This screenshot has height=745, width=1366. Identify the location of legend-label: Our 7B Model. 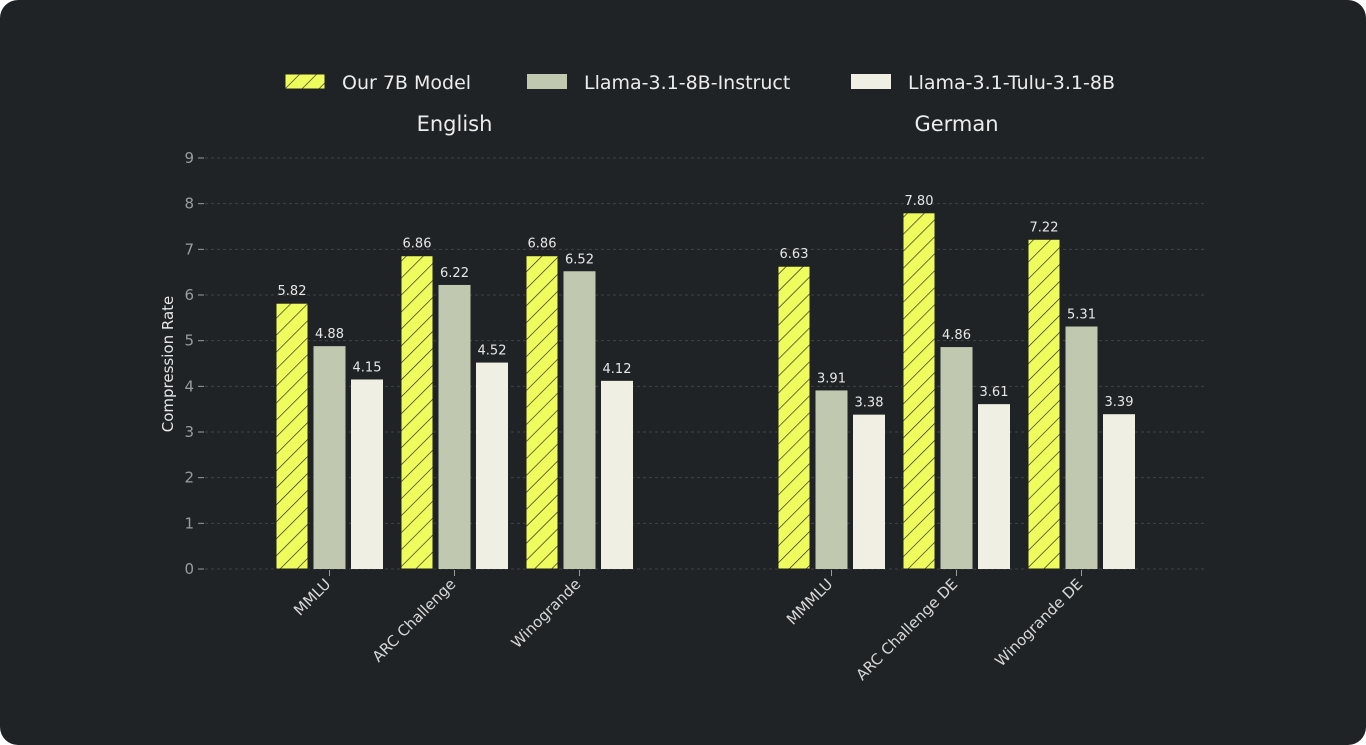
(406, 83).